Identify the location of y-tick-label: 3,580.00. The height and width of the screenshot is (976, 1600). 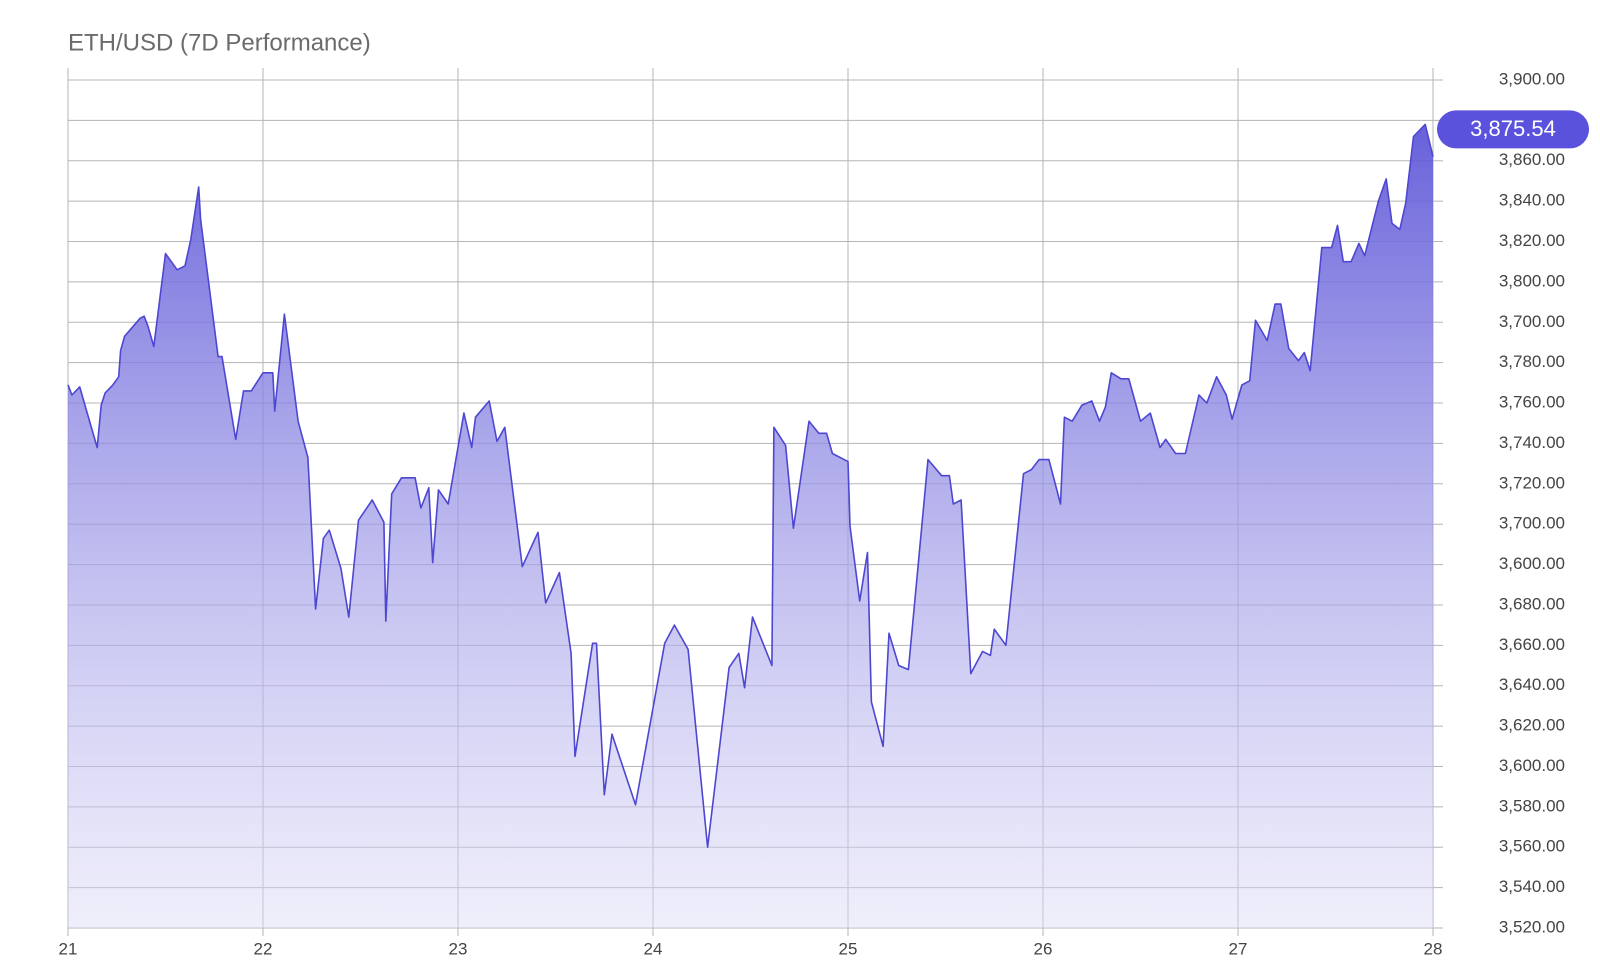
(1532, 805).